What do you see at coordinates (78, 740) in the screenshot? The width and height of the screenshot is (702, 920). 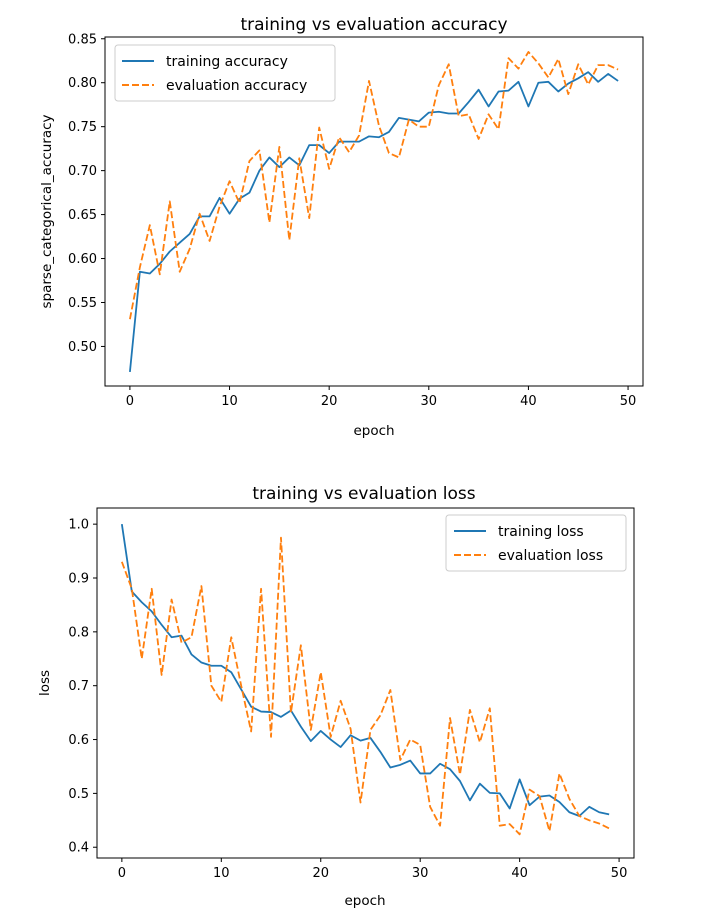 I see `y-tick-label: 0.6` at bounding box center [78, 740].